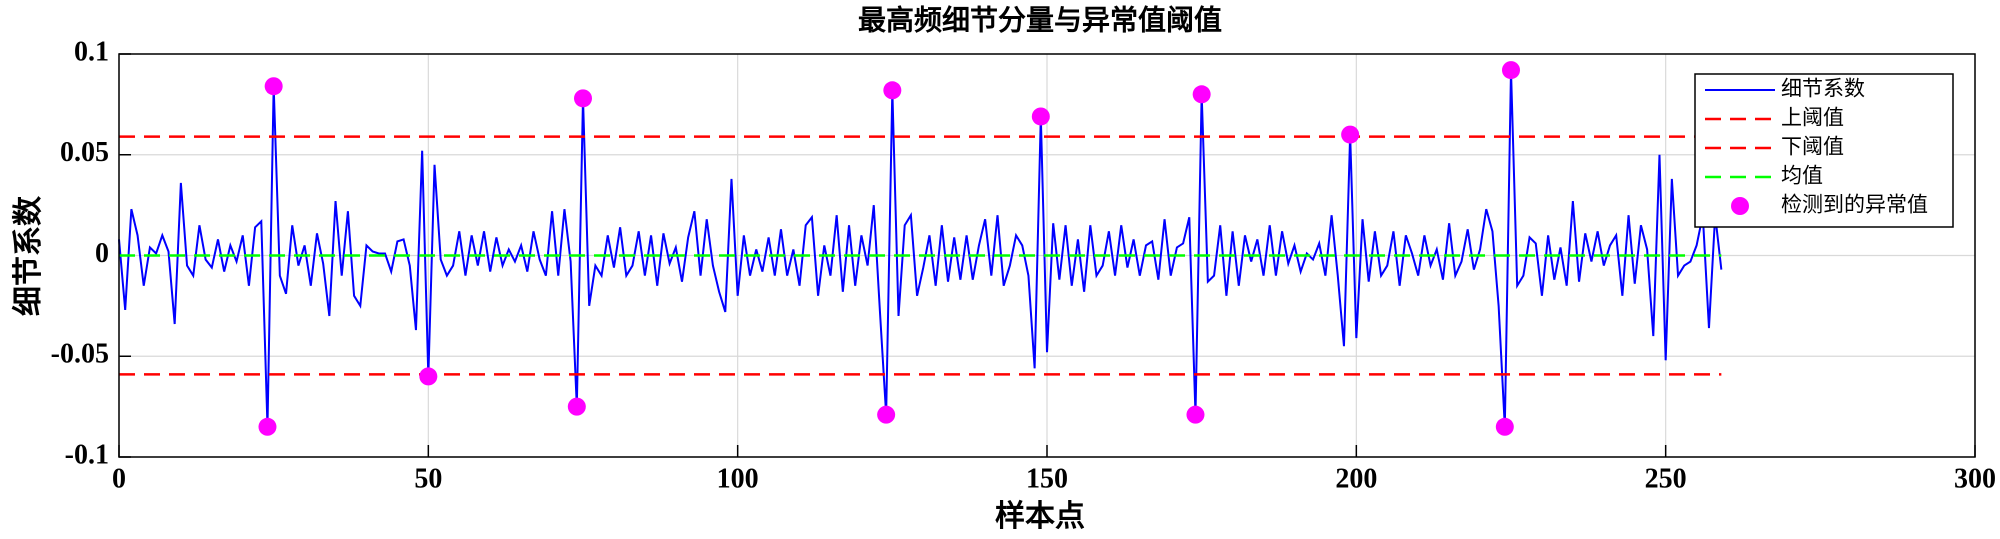 The width and height of the screenshot is (2000, 539). Describe the element at coordinates (91, 51) in the screenshot. I see `y-tick-label: 0.1` at that location.